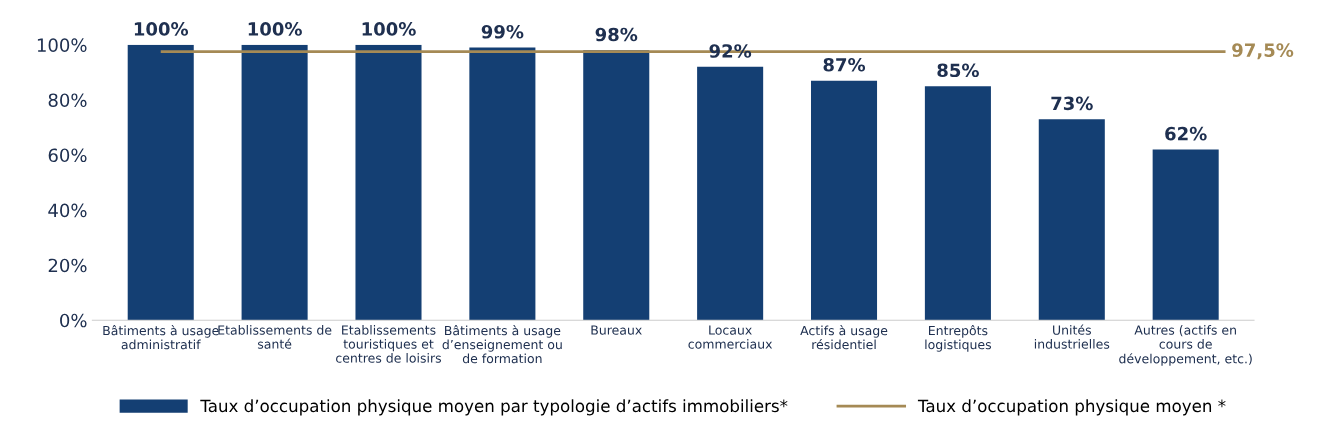 The height and width of the screenshot is (427, 1320). Describe the element at coordinates (1185, 345) in the screenshot. I see `x-tick-label: Autres (actifs en cours de développement, etc.)` at that location.